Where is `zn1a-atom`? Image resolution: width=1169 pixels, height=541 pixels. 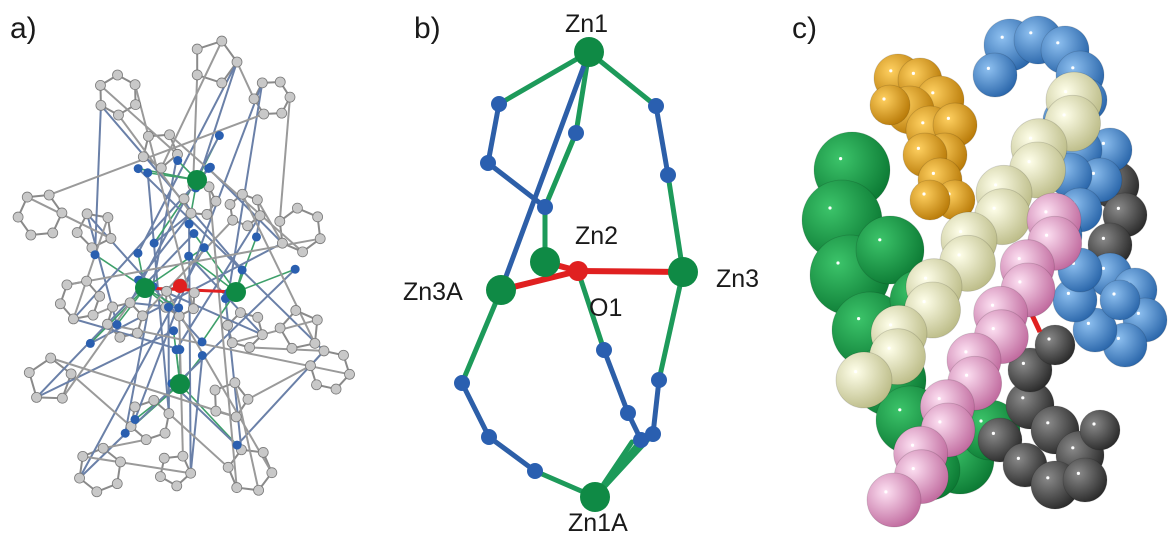 zn1a-atom is located at coordinates (595, 497).